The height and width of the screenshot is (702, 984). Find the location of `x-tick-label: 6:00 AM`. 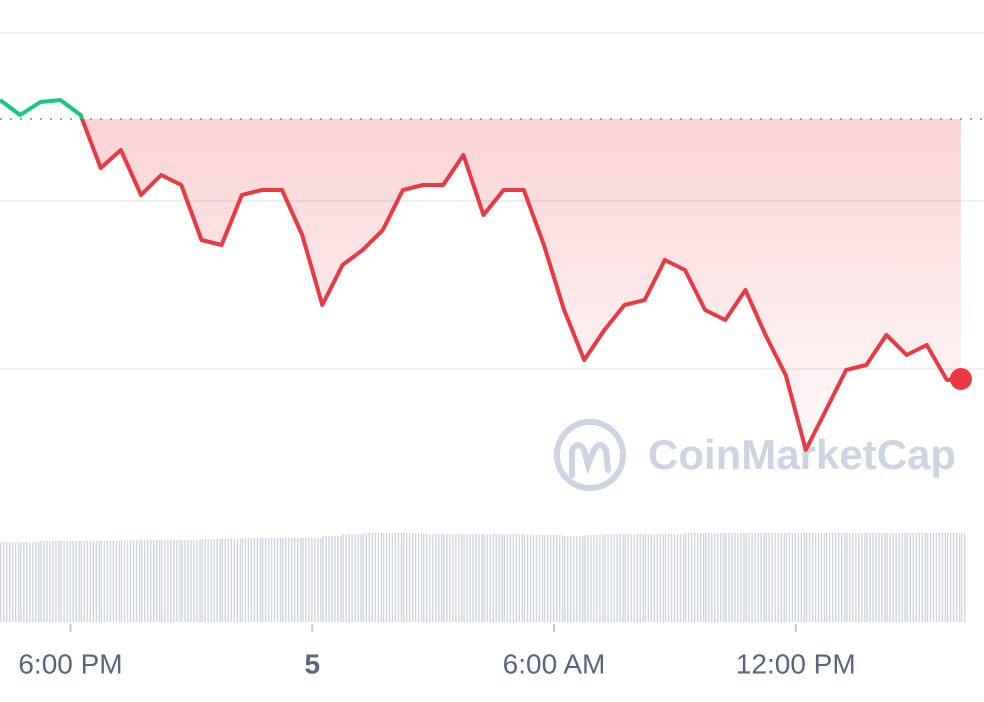

x-tick-label: 6:00 AM is located at coordinates (554, 663).